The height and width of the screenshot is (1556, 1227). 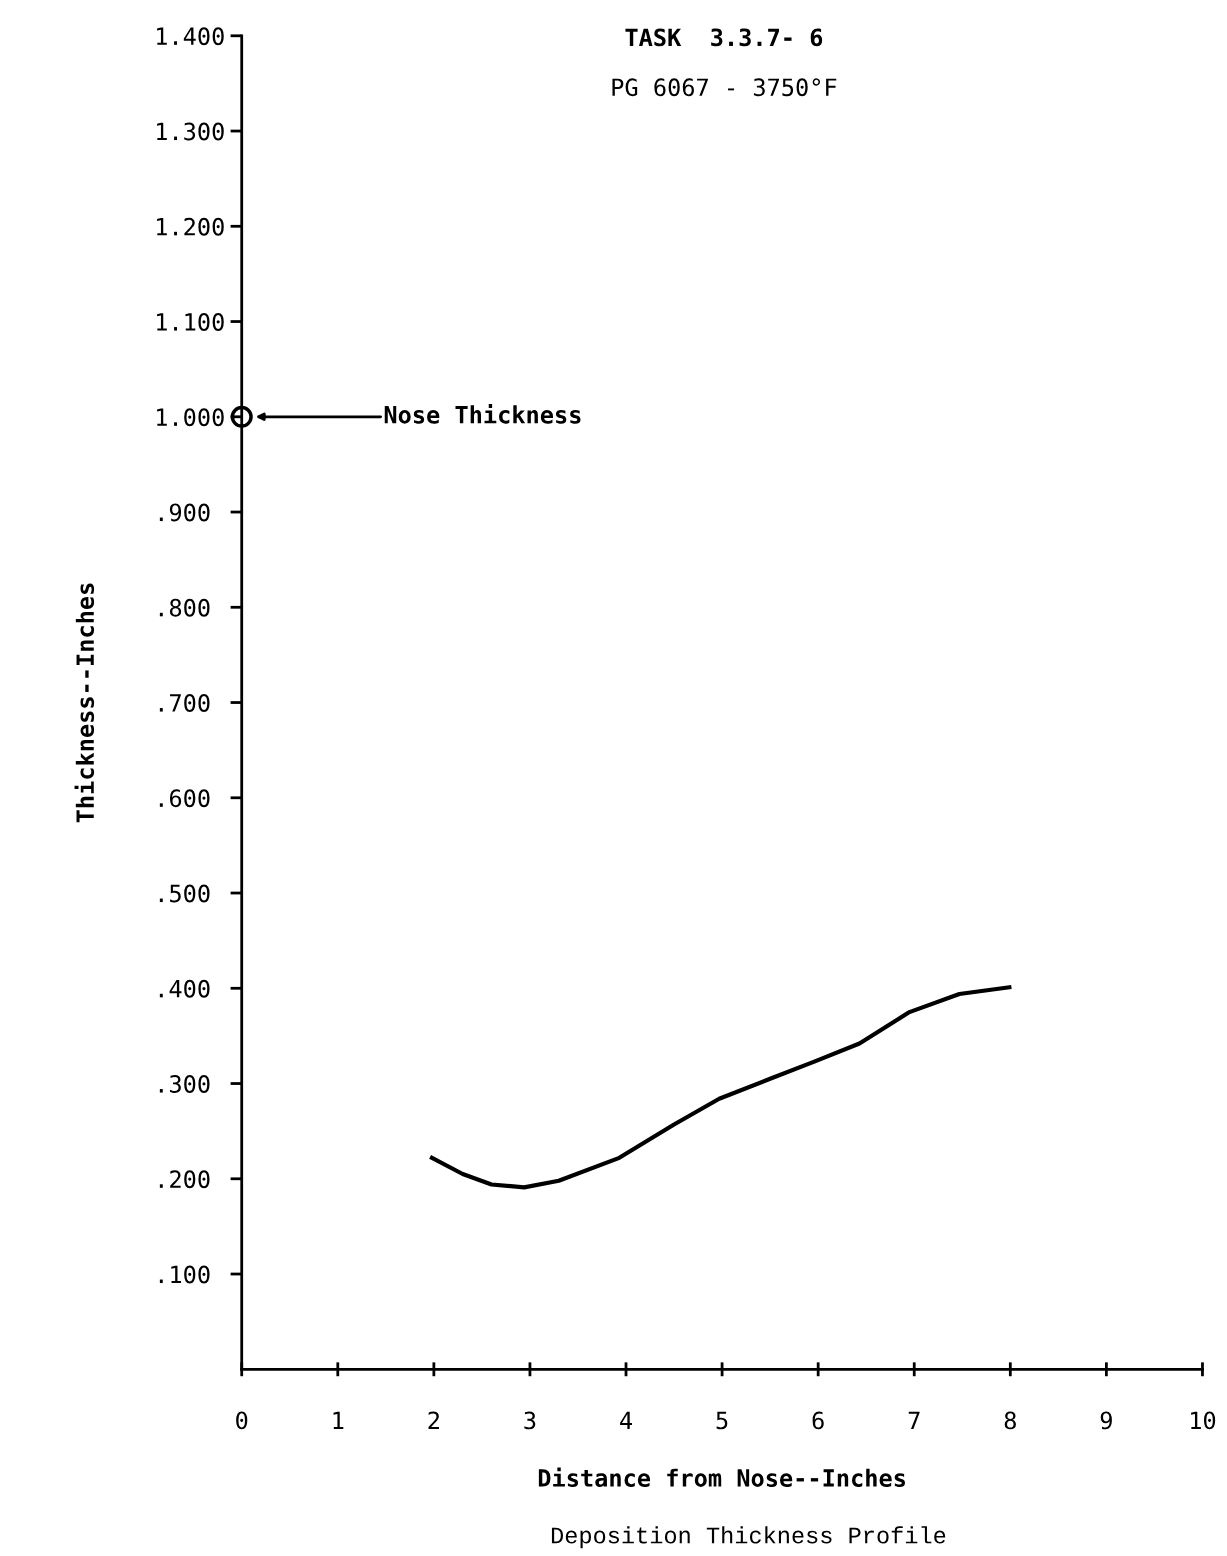 What do you see at coordinates (184, 607) in the screenshot?
I see `y-tick-label: .800` at bounding box center [184, 607].